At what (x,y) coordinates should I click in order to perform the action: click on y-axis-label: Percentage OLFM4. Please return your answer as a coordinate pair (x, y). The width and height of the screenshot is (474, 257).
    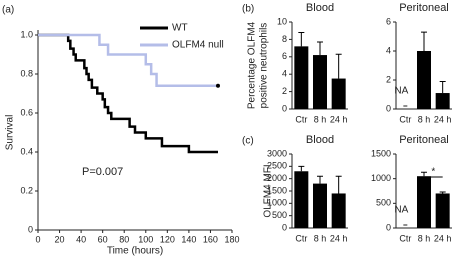
    Looking at the image, I should click on (252, 65).